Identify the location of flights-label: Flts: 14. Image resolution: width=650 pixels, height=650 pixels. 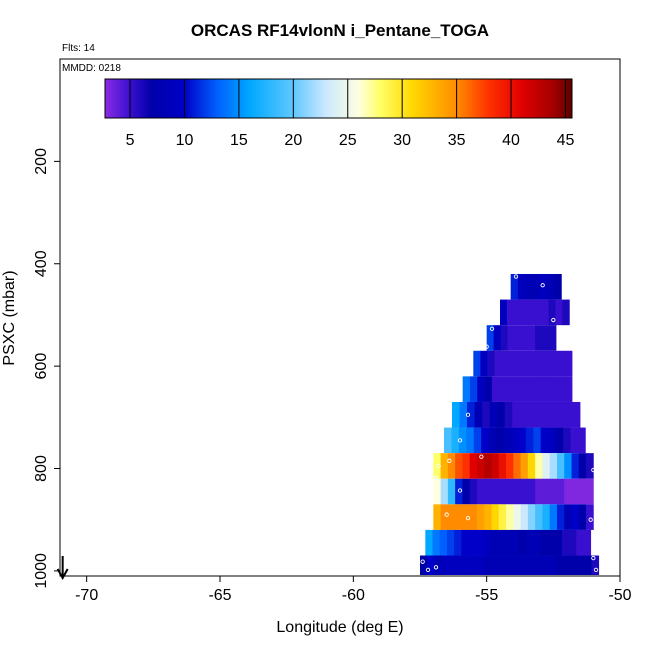
(78, 48).